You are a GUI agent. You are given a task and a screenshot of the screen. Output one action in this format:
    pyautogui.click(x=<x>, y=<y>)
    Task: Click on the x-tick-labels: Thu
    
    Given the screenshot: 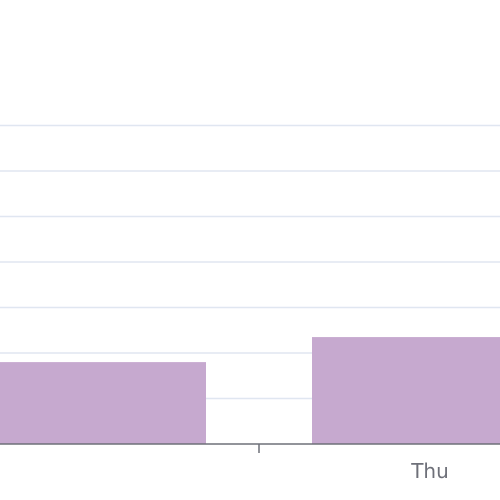 What is the action you would take?
    pyautogui.click(x=429, y=471)
    